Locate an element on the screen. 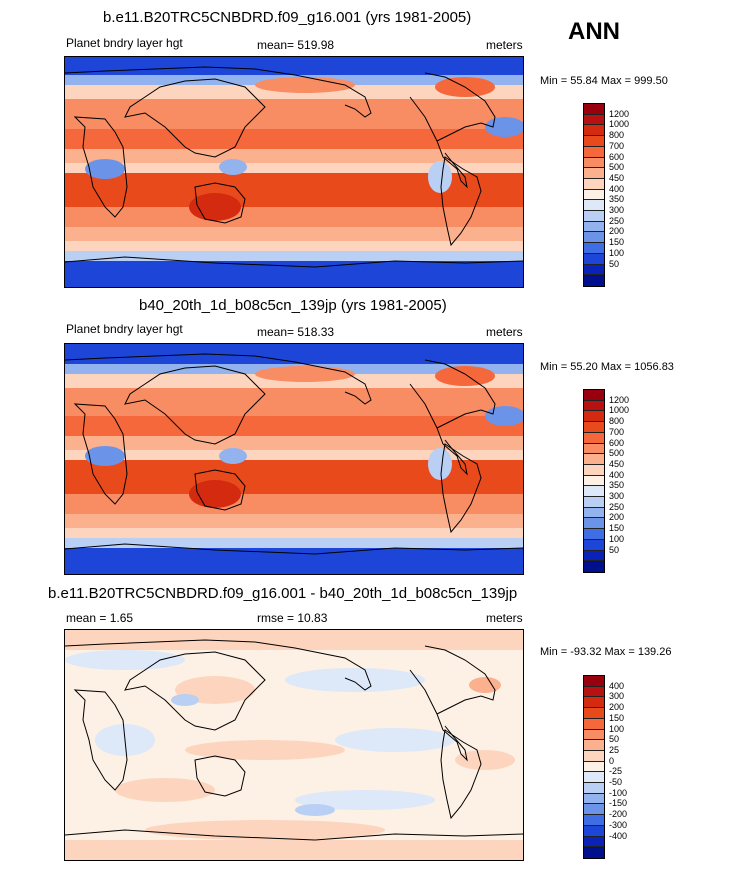 The height and width of the screenshot is (872, 733). colorbar-tick-label: -400 is located at coordinates (618, 835).